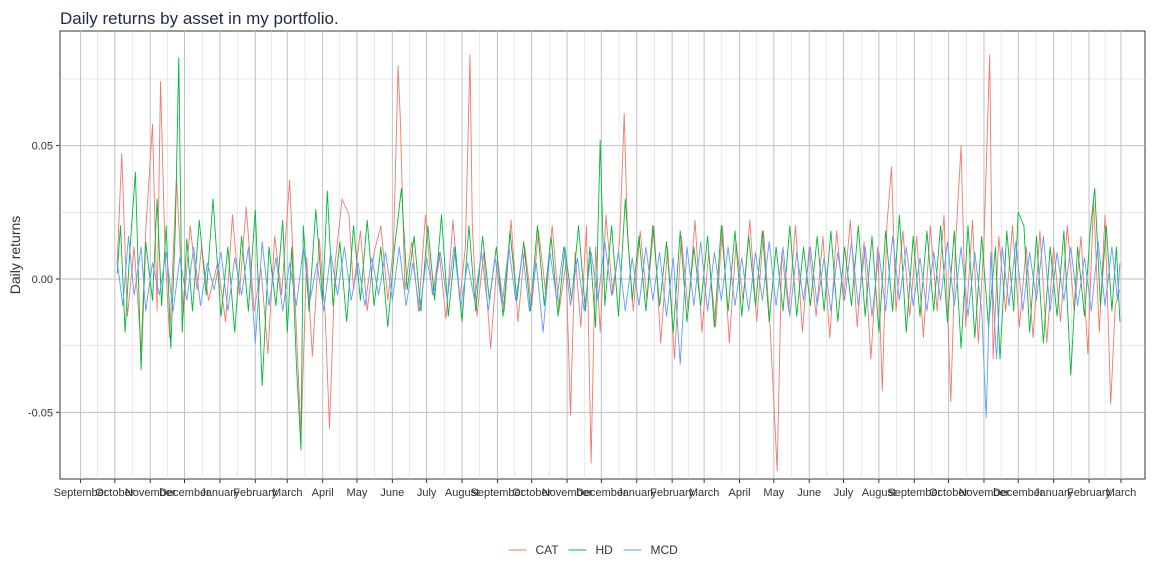  What do you see at coordinates (42, 147) in the screenshot?
I see `y-tick-label: 0.05` at bounding box center [42, 147].